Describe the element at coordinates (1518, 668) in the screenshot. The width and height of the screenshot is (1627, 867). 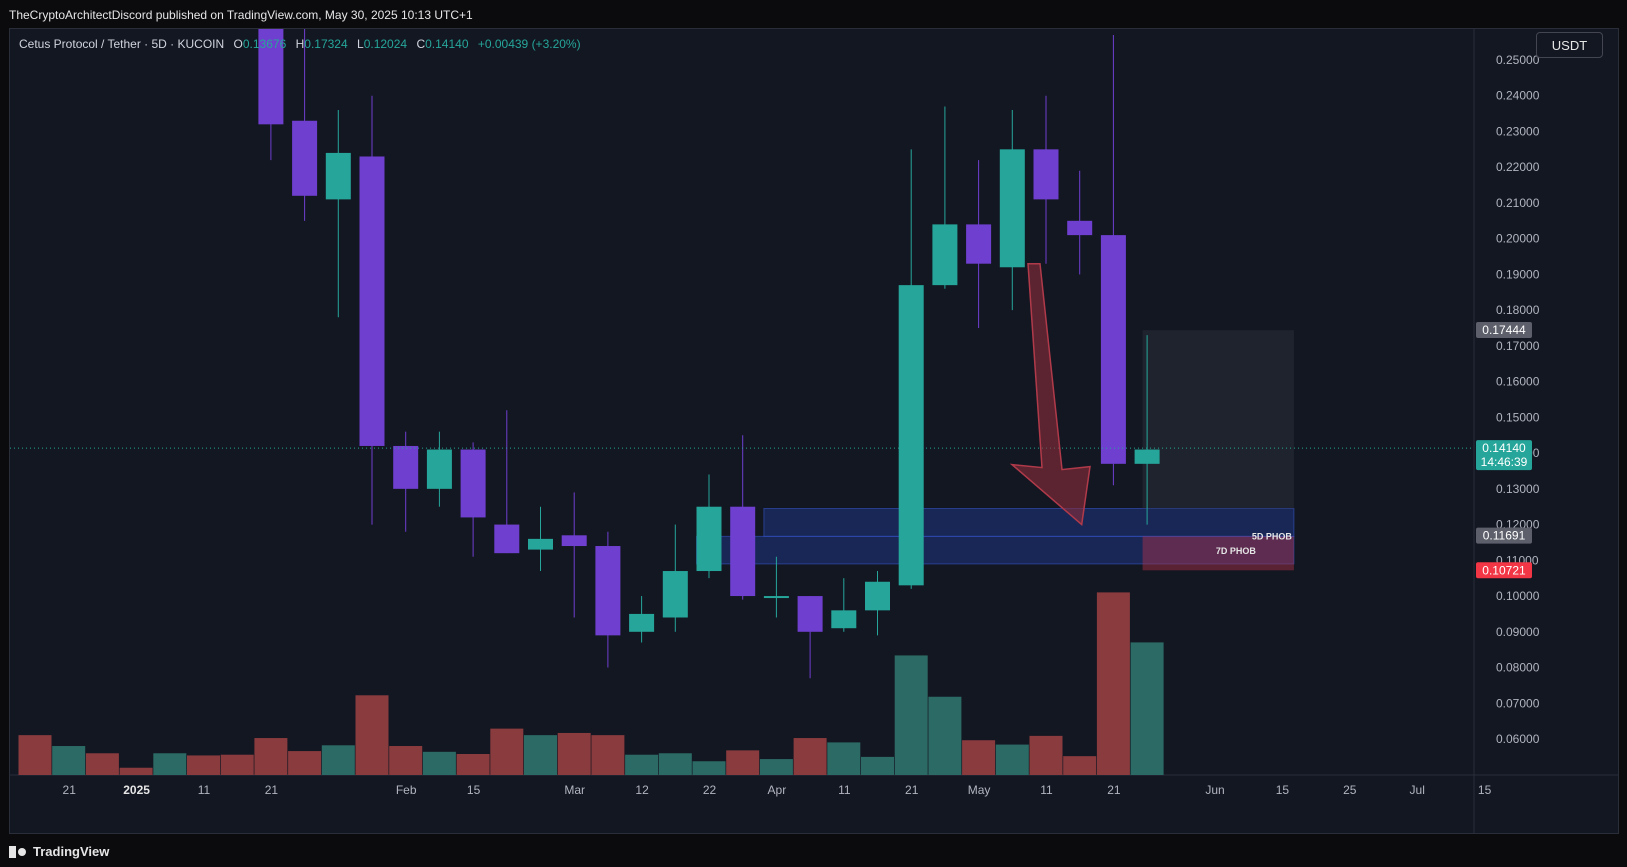
I see `y-tick-label: 0.08000` at that location.